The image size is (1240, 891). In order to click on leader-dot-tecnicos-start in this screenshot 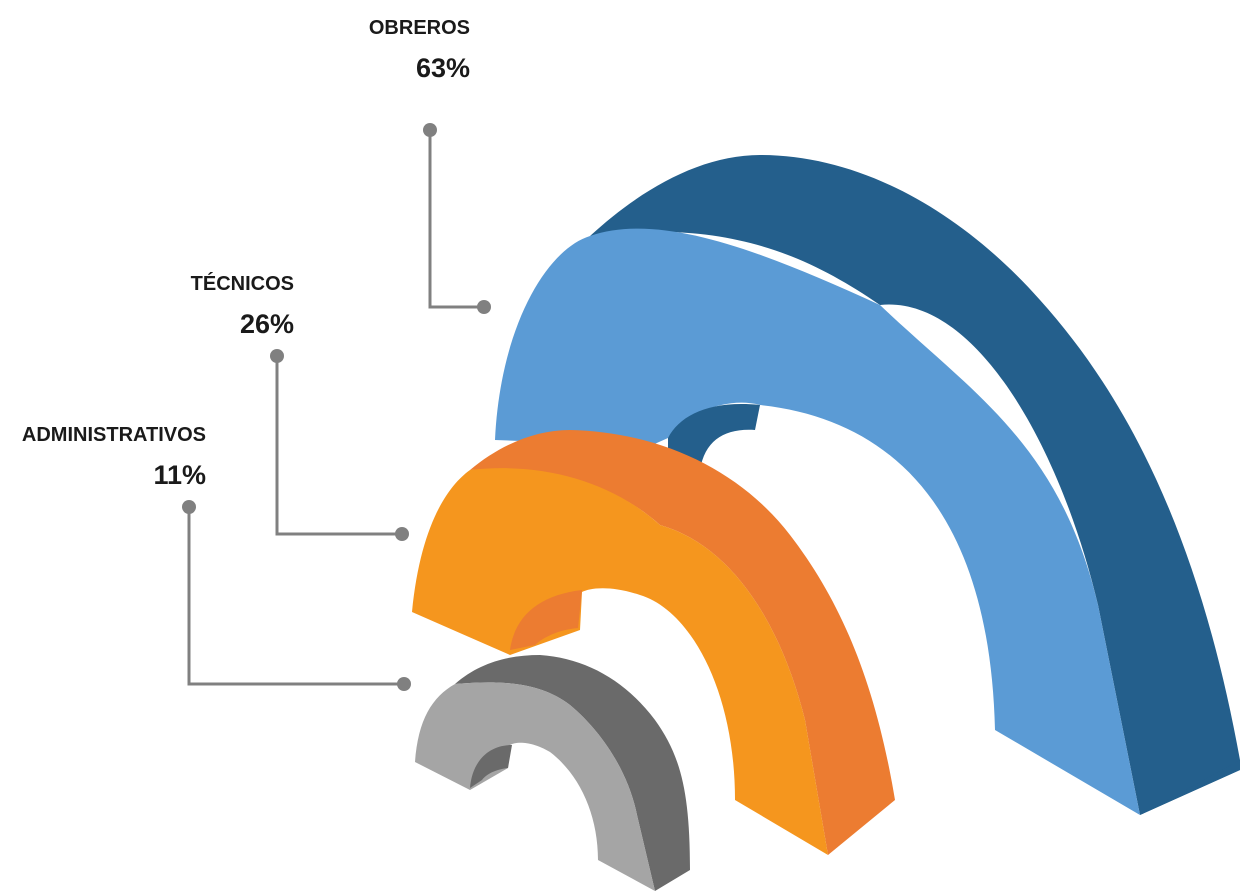, I will do `click(277, 356)`.